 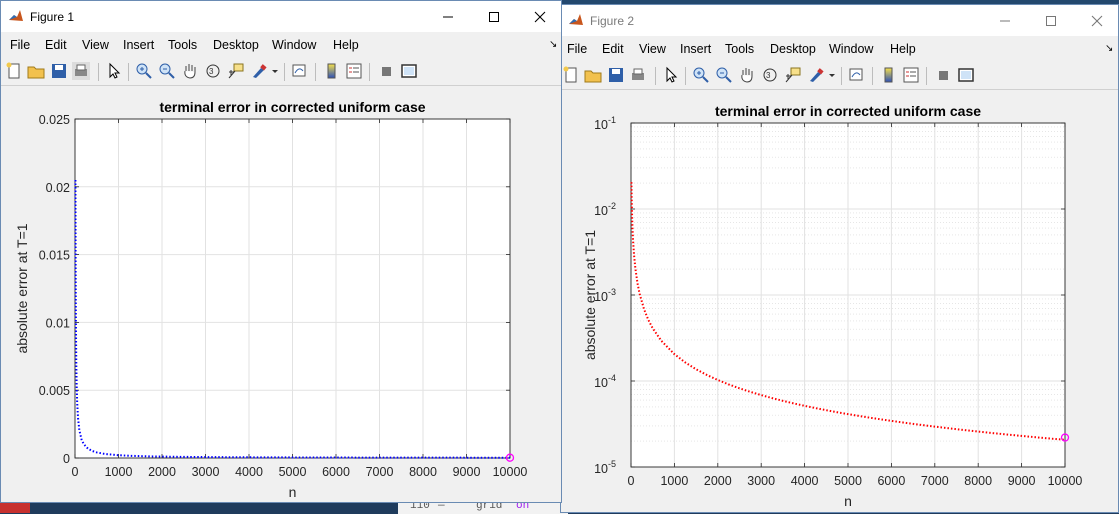 I want to click on minimize-icon, so click(x=448, y=17).